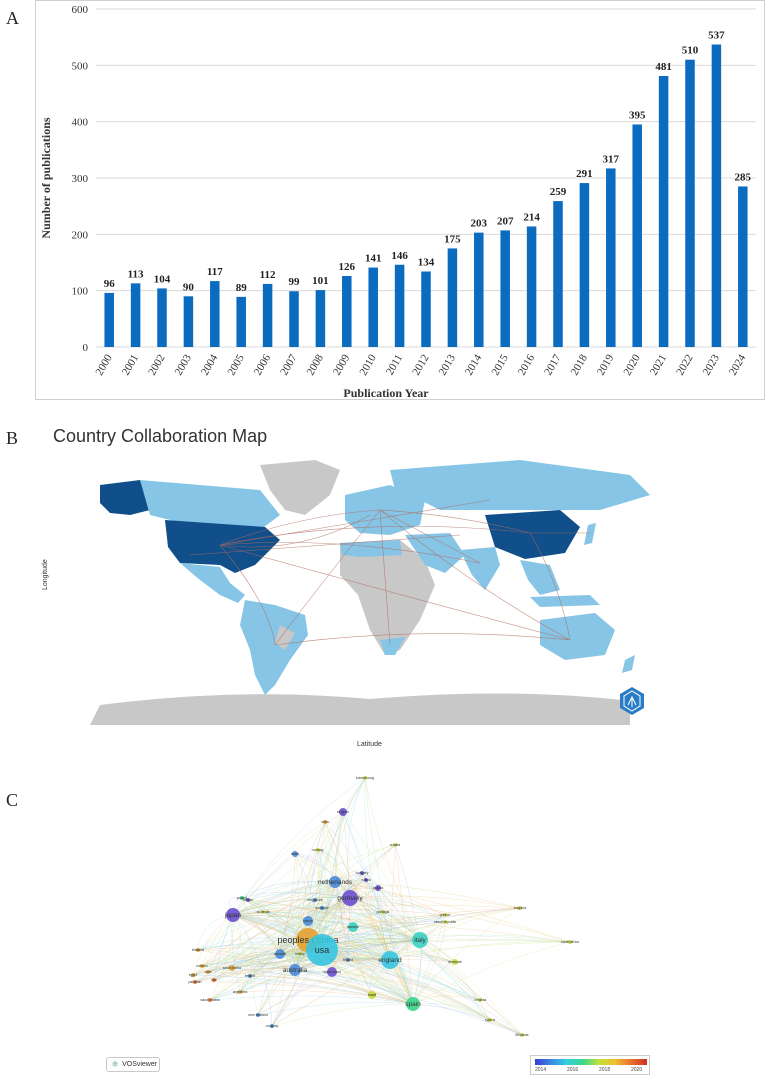  I want to click on x-tick-label: 2003, so click(184, 364).